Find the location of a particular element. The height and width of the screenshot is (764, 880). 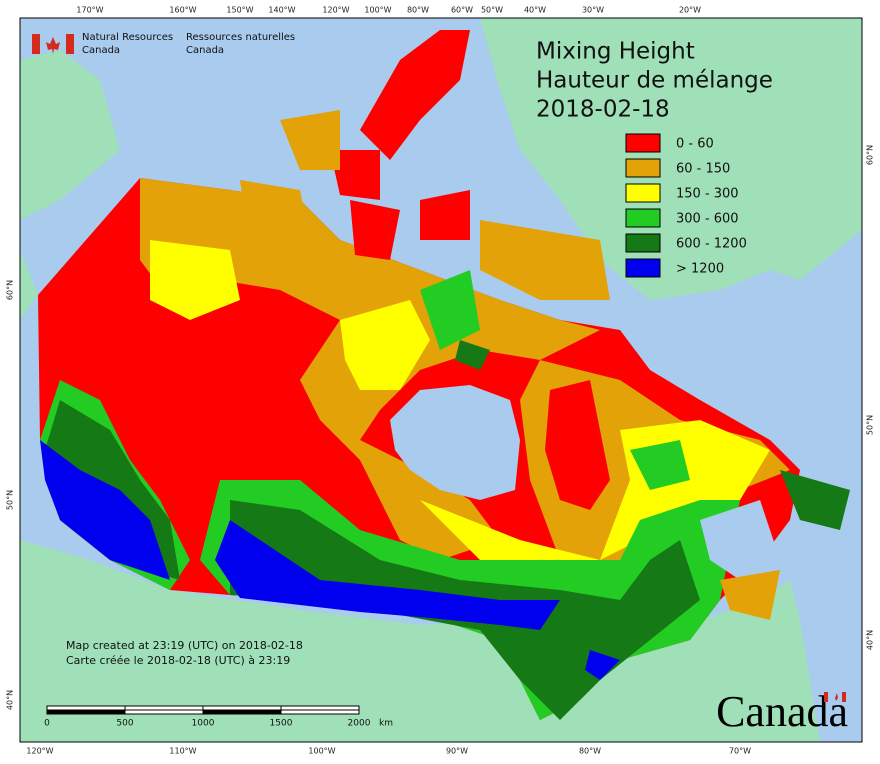

alaska is located at coordinates (70, 185).